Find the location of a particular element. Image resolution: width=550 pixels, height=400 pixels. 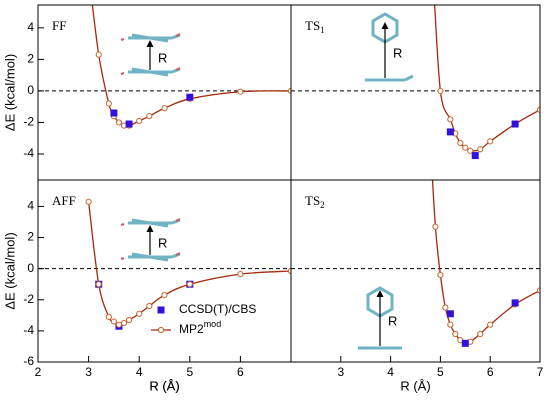

panel-label: TS1 is located at coordinates (315, 26).